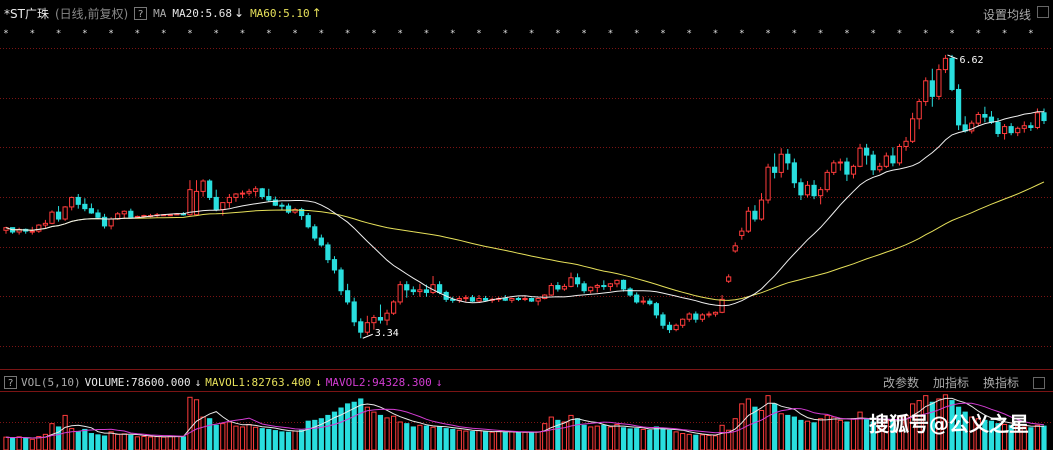  I want to click on volume-help-icon: ?, so click(10, 382).